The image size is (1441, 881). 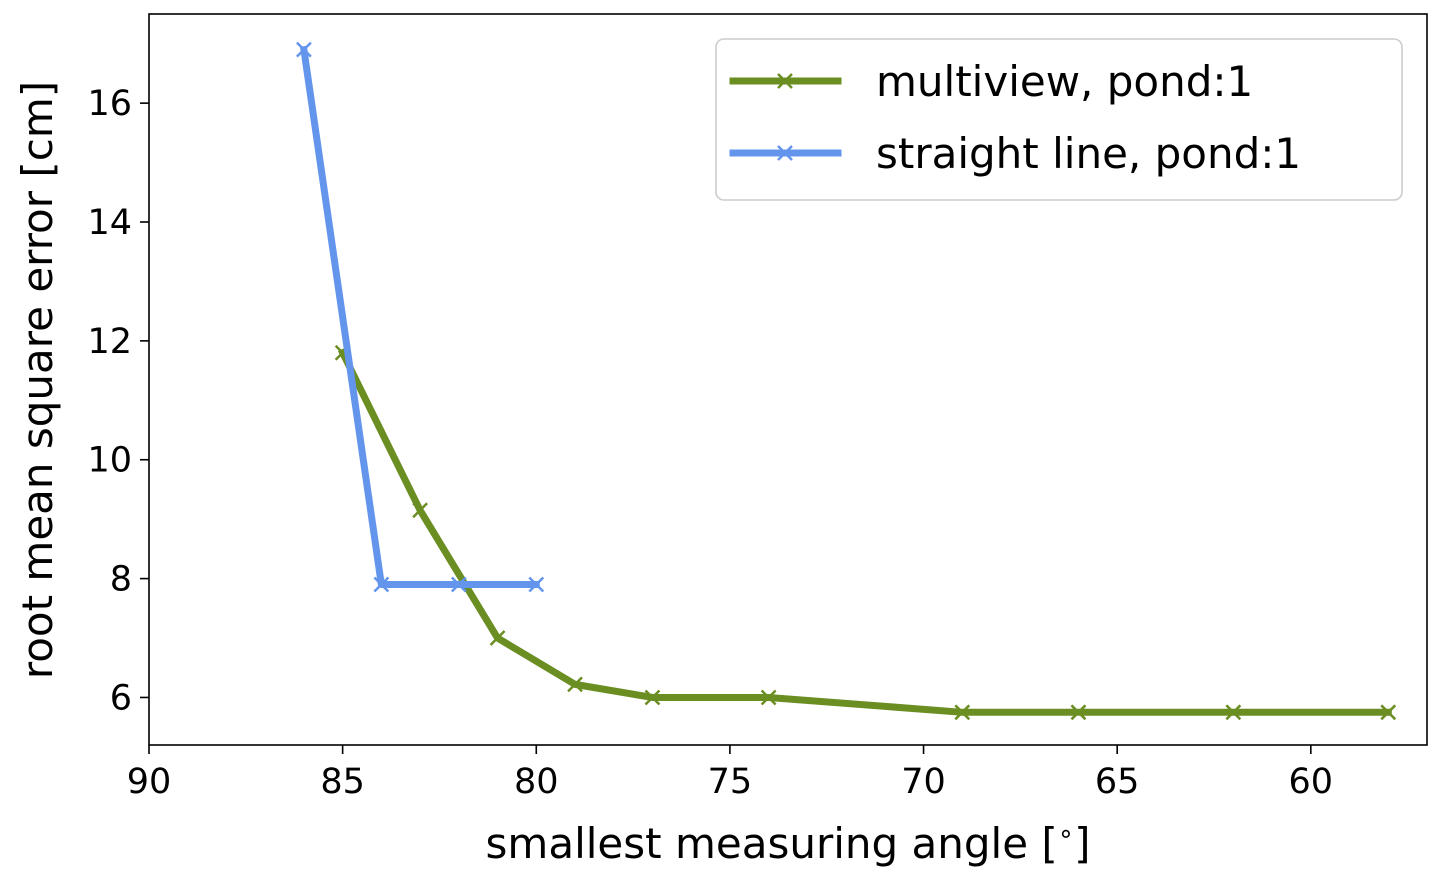 I want to click on x-tick-label: 90, so click(x=149, y=782).